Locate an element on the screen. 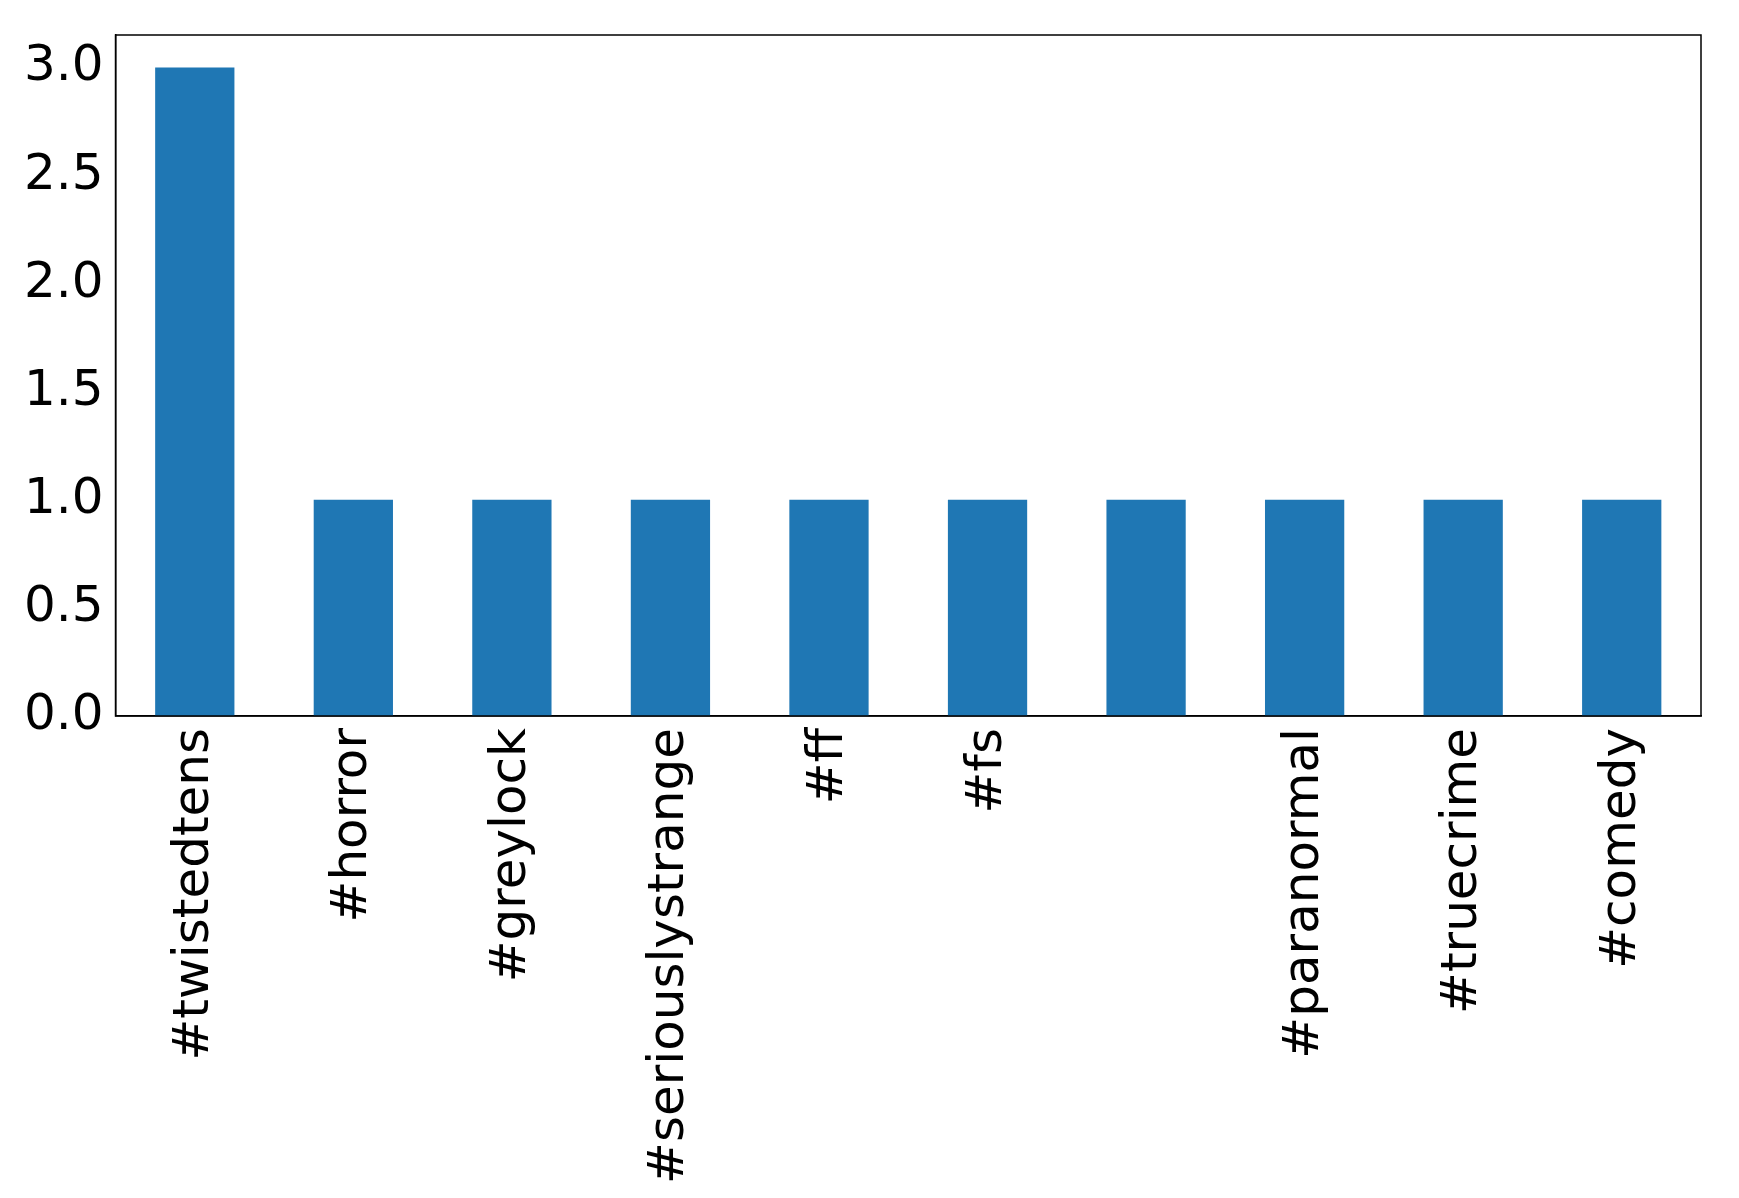 This screenshot has width=1739, height=1198. x-tick-label: #comedy is located at coordinates (1617, 848).